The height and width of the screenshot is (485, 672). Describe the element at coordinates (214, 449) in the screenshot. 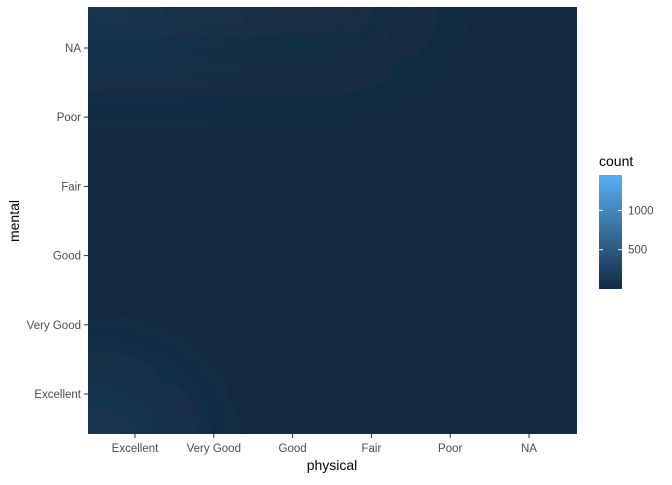

I see `x-tick-label: Very Good` at that location.